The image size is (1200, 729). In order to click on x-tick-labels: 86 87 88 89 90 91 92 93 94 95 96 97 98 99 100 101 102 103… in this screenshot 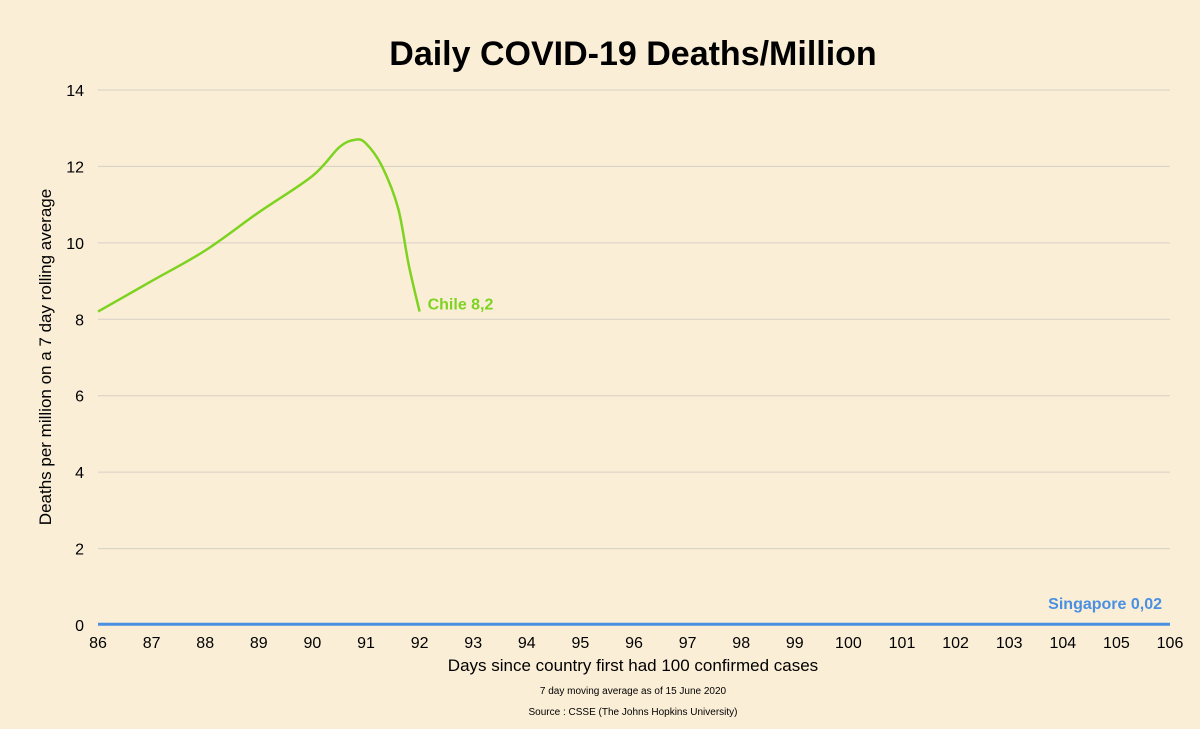, I will do `click(636, 643)`.